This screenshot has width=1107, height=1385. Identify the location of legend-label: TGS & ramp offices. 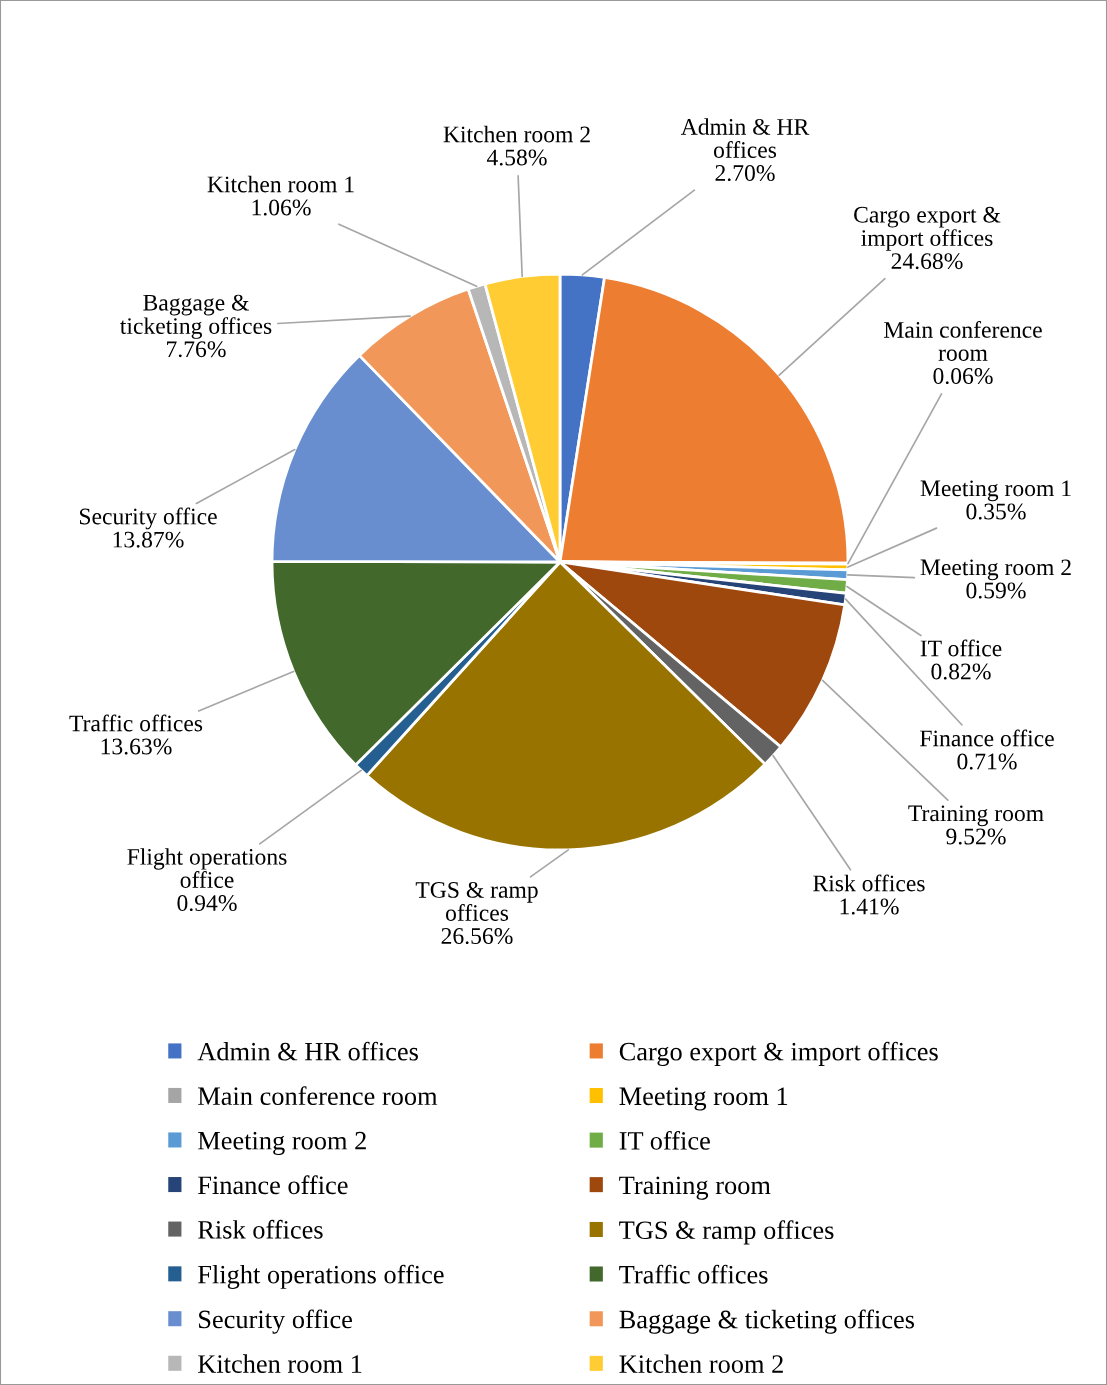
(726, 1232).